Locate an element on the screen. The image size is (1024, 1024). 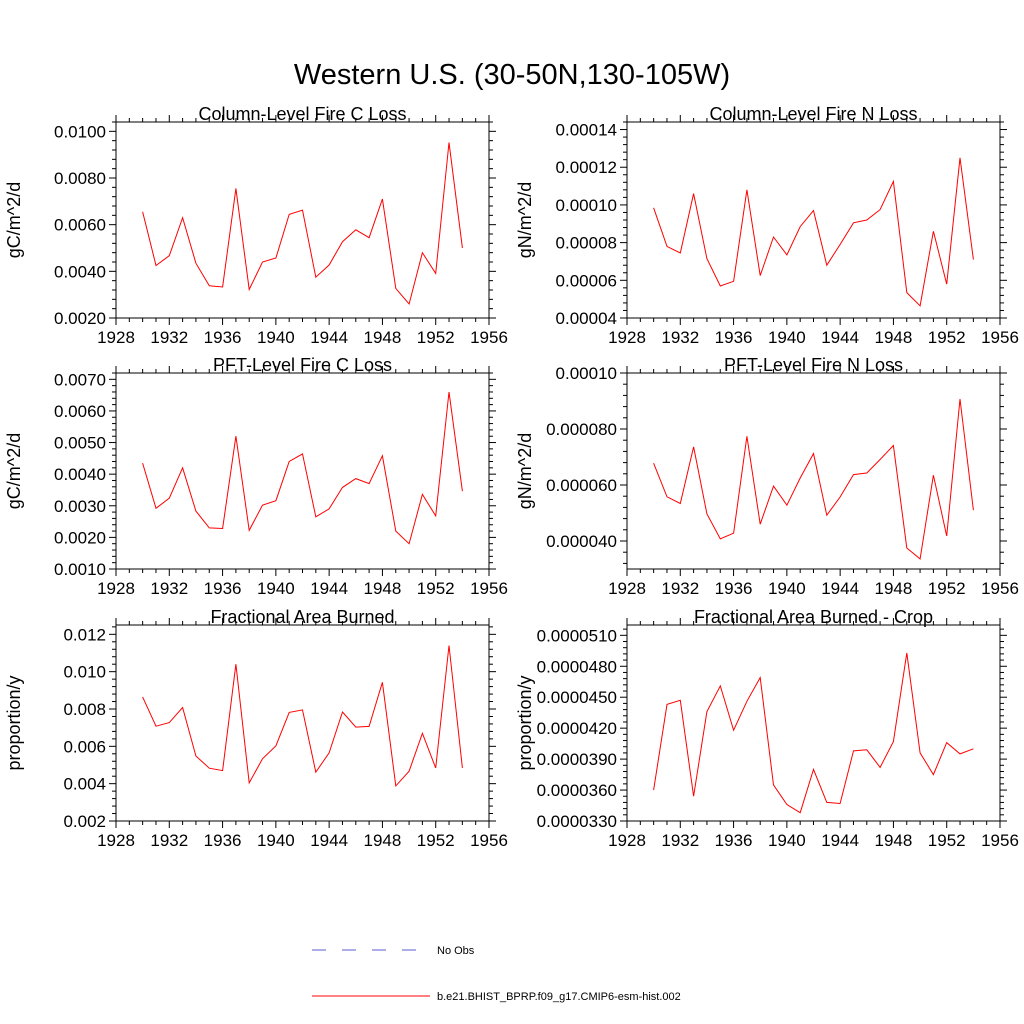
panel-title: PFT-Level Fire C Loss is located at coordinates (302, 365).